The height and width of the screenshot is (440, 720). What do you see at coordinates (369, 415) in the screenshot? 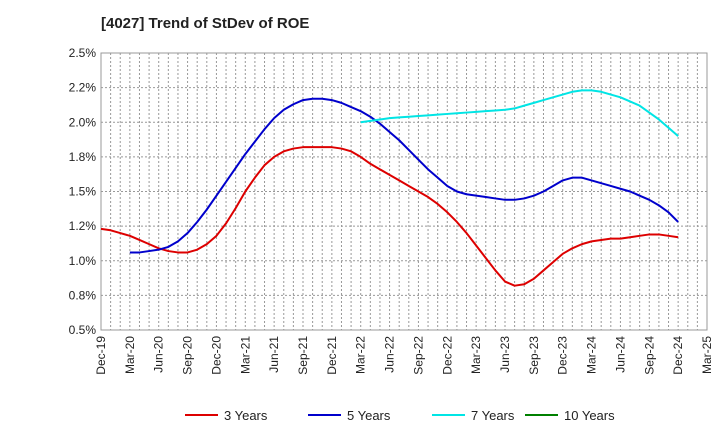
I see `legend-label: 5 Years` at bounding box center [369, 415].